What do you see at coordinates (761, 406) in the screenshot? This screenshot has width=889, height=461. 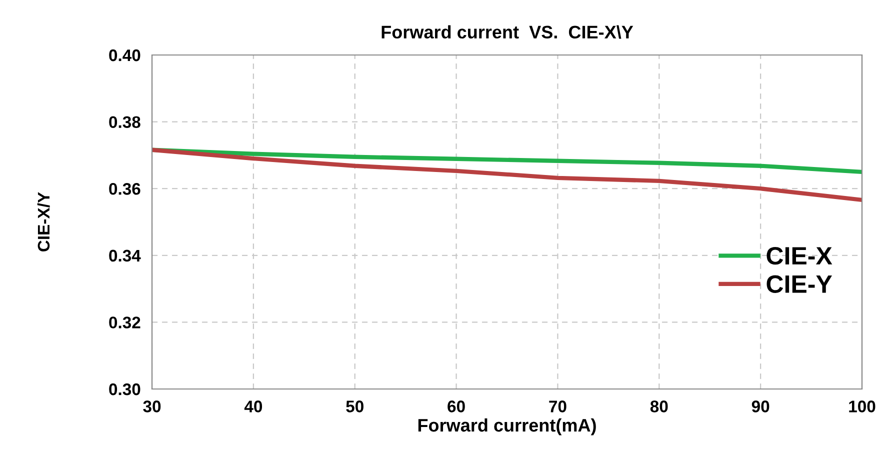 I see `x-tick-label: 90` at bounding box center [761, 406].